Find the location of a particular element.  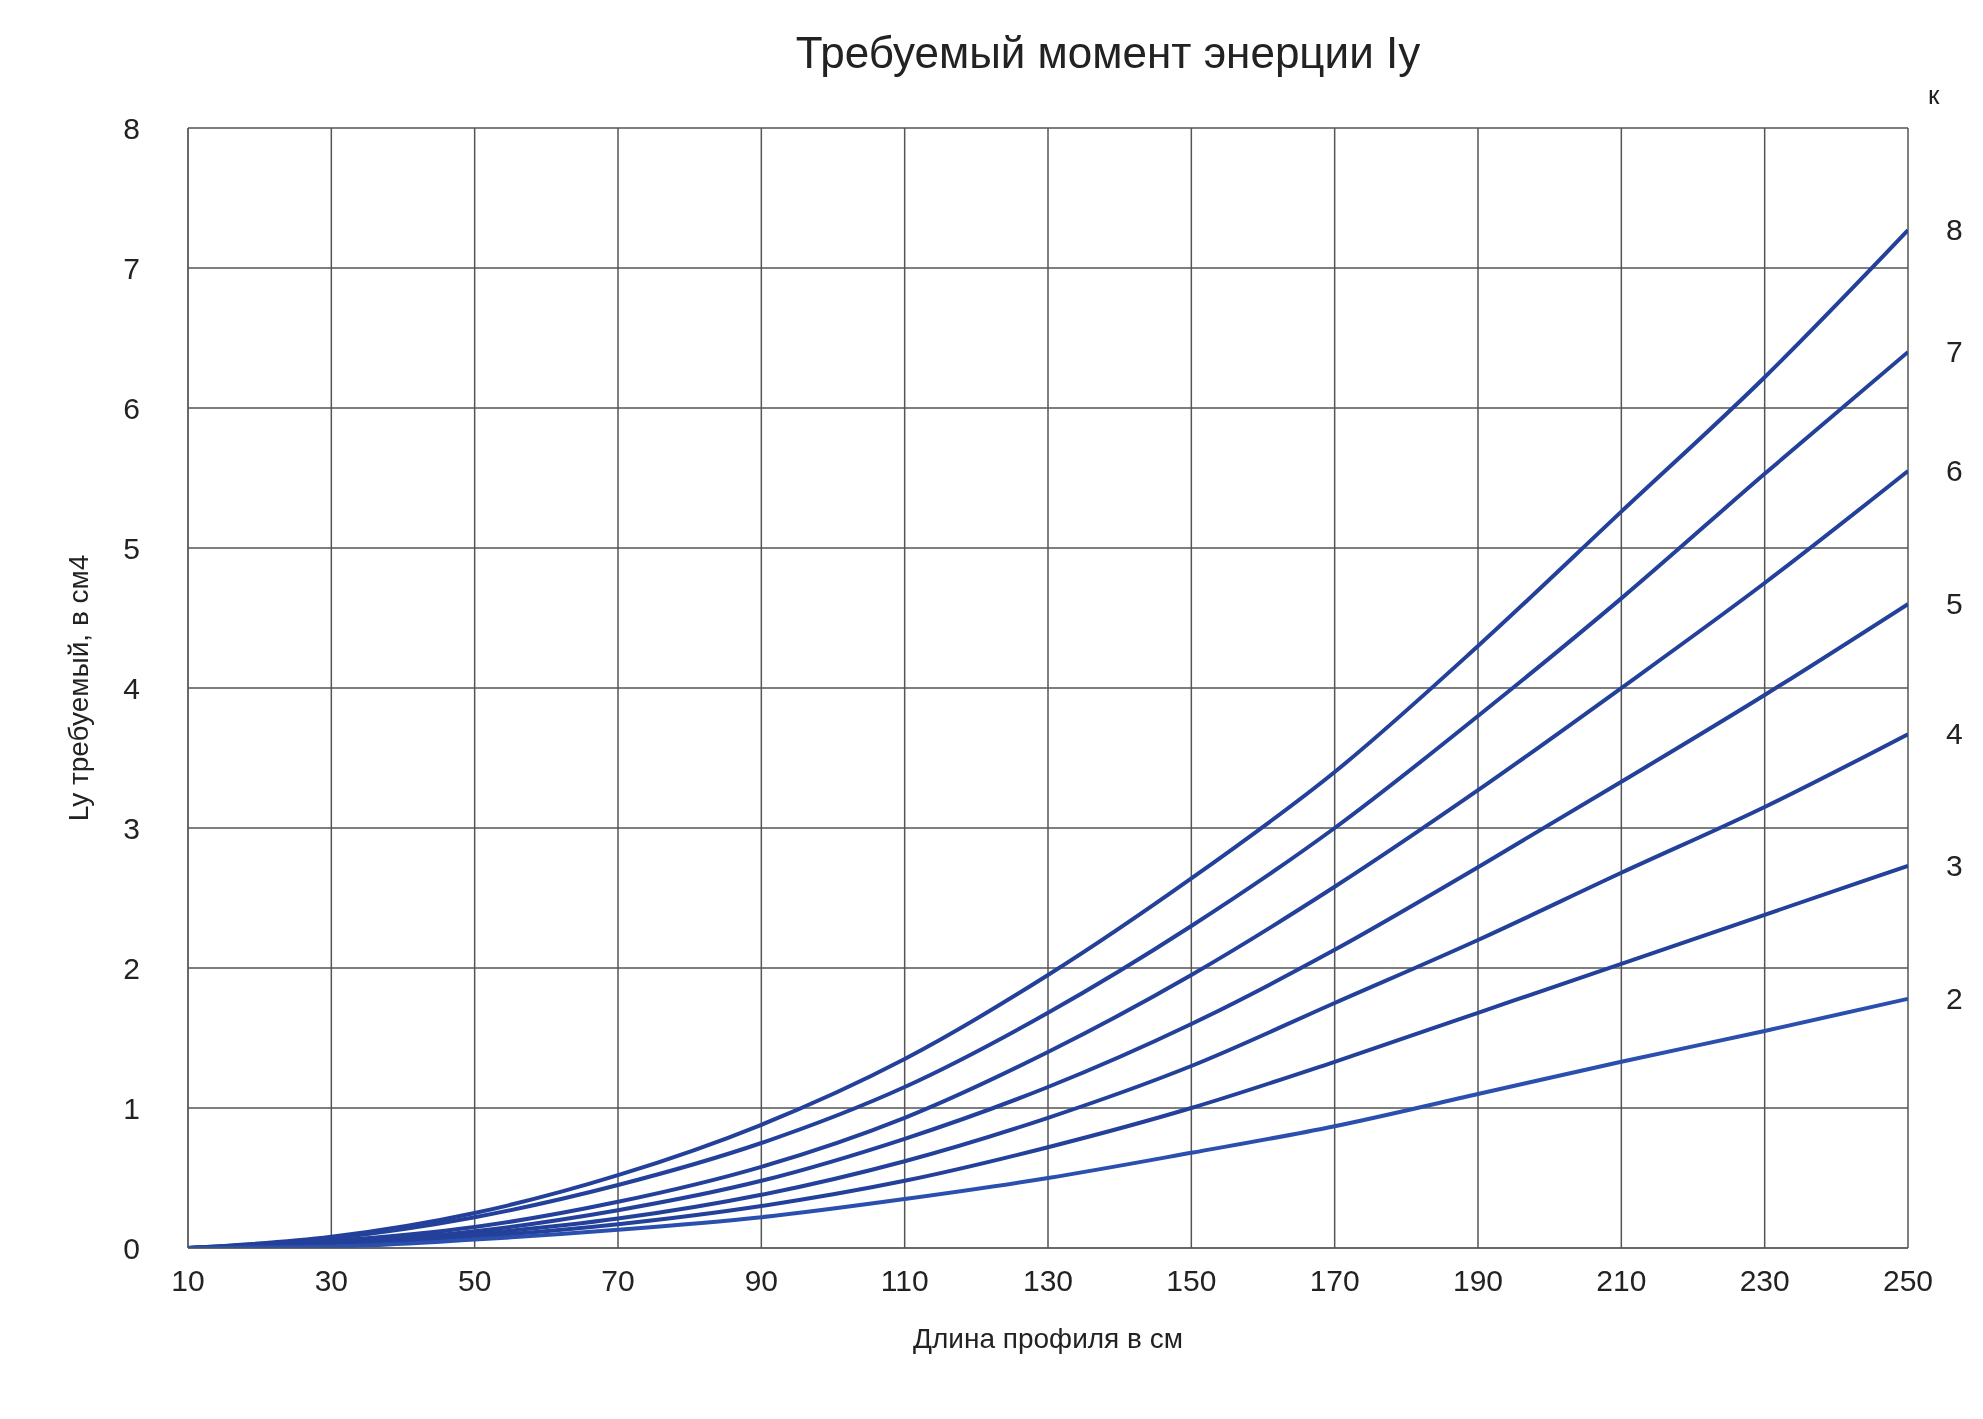

y-tick-label: 1 is located at coordinates (131, 1108).